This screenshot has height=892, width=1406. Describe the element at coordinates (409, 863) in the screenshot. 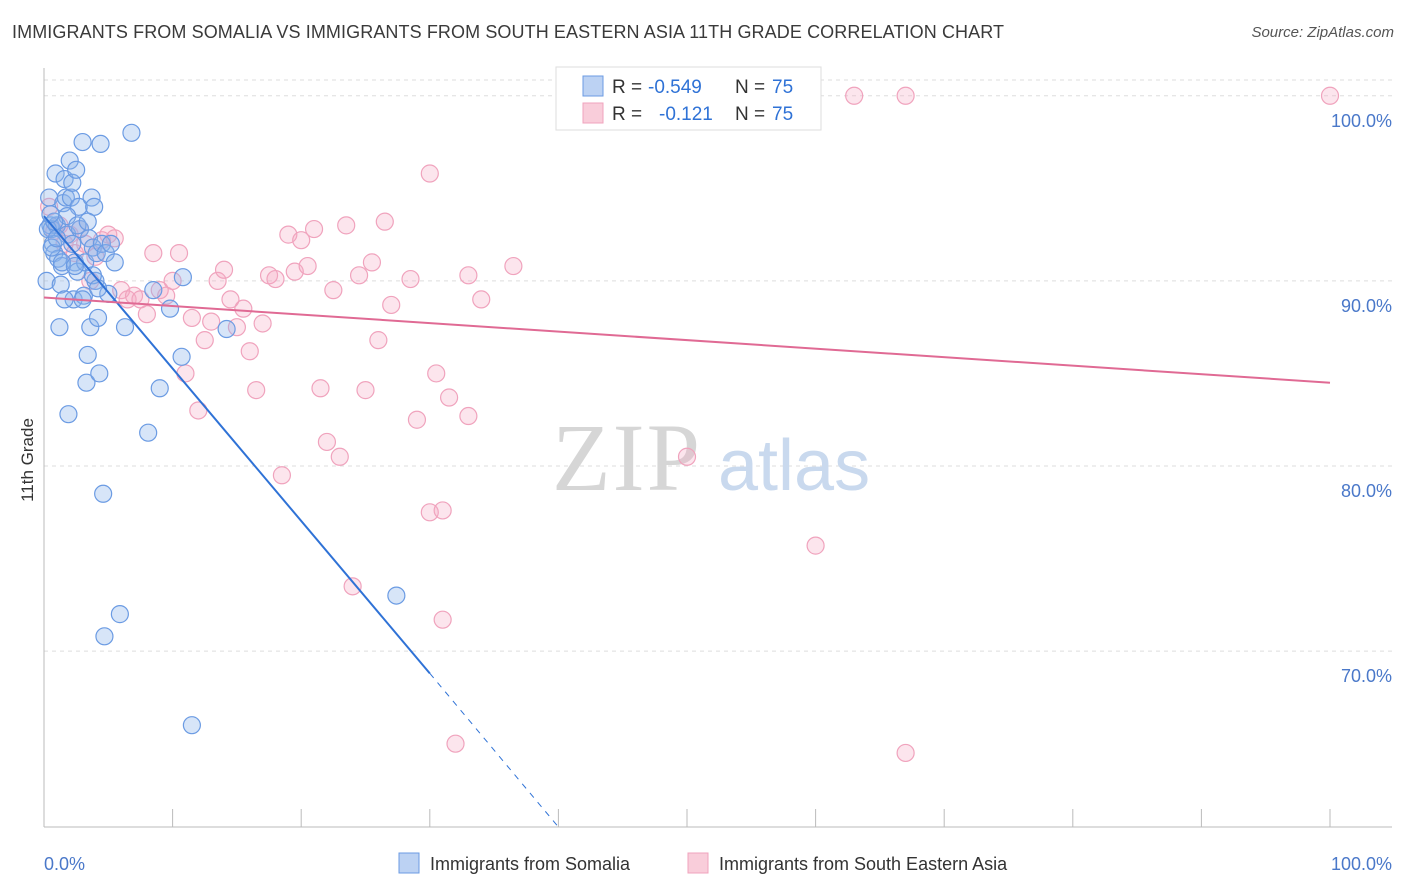

I see `legend-somalia-swatch` at that location.